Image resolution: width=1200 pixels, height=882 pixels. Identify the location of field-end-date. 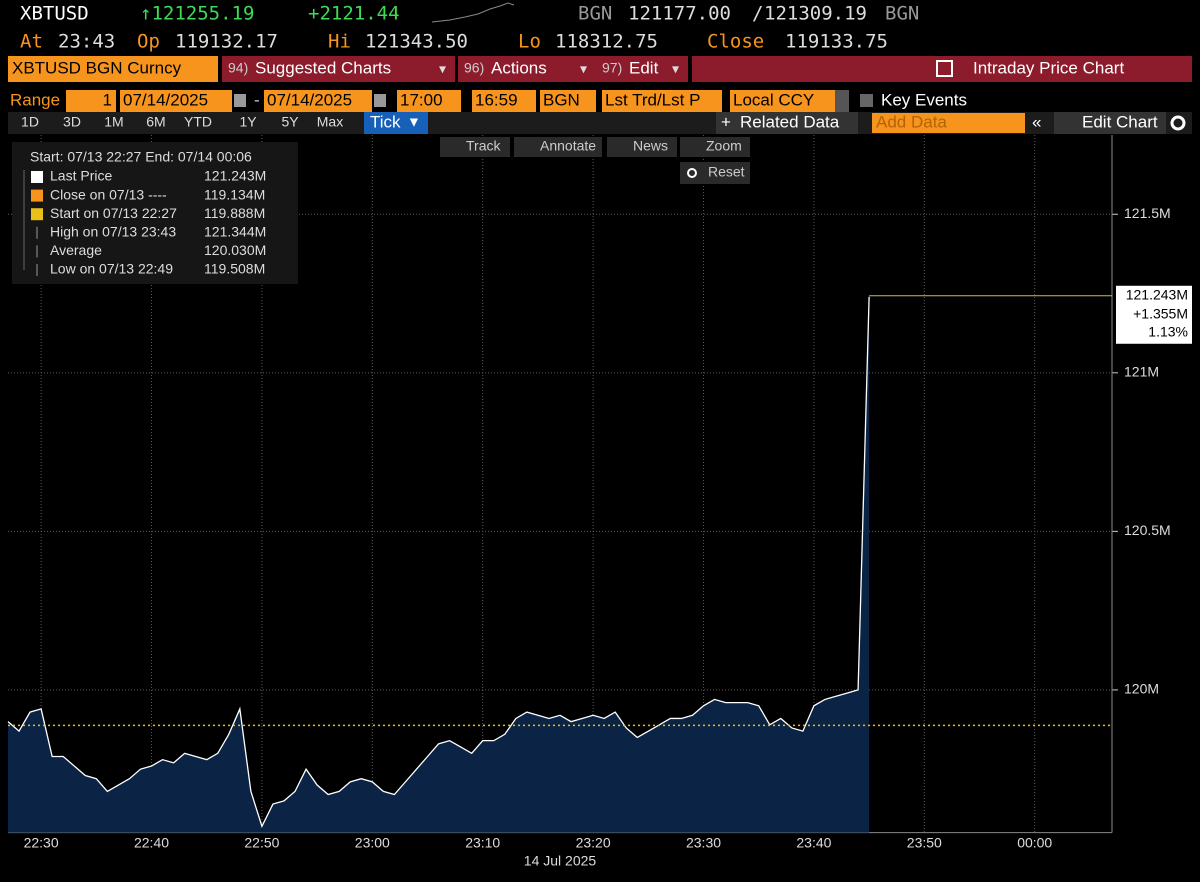
(318, 101).